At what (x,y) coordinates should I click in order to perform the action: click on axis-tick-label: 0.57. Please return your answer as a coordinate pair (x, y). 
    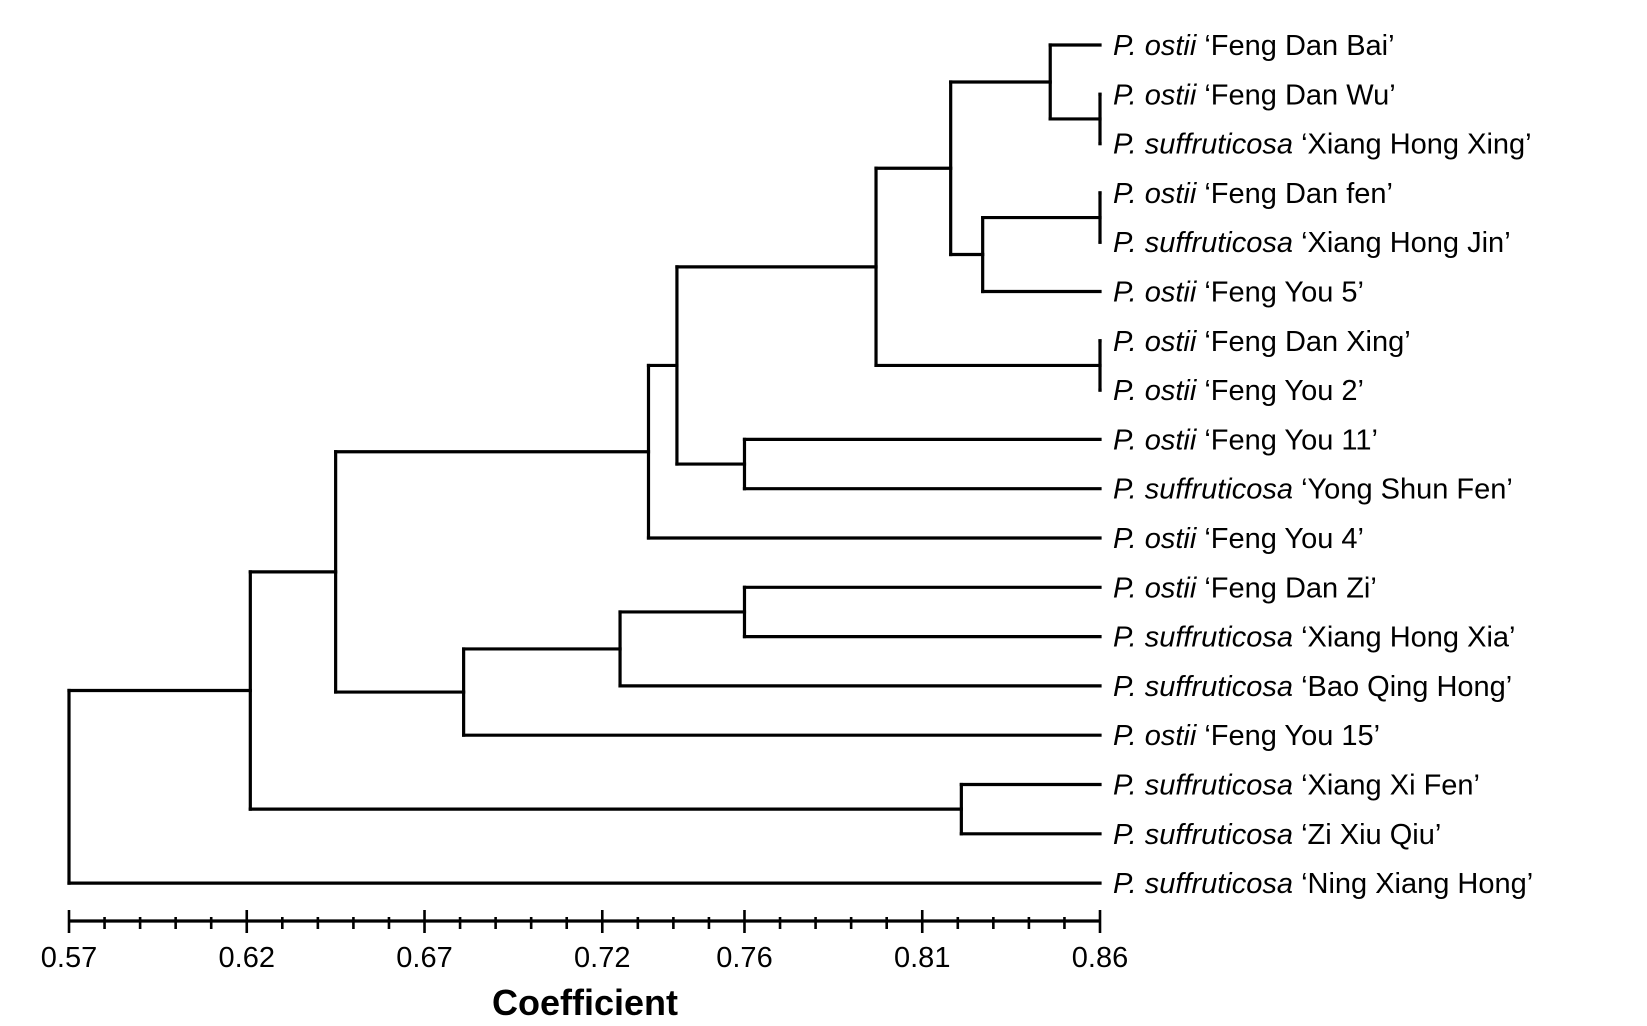
    Looking at the image, I should click on (69, 958).